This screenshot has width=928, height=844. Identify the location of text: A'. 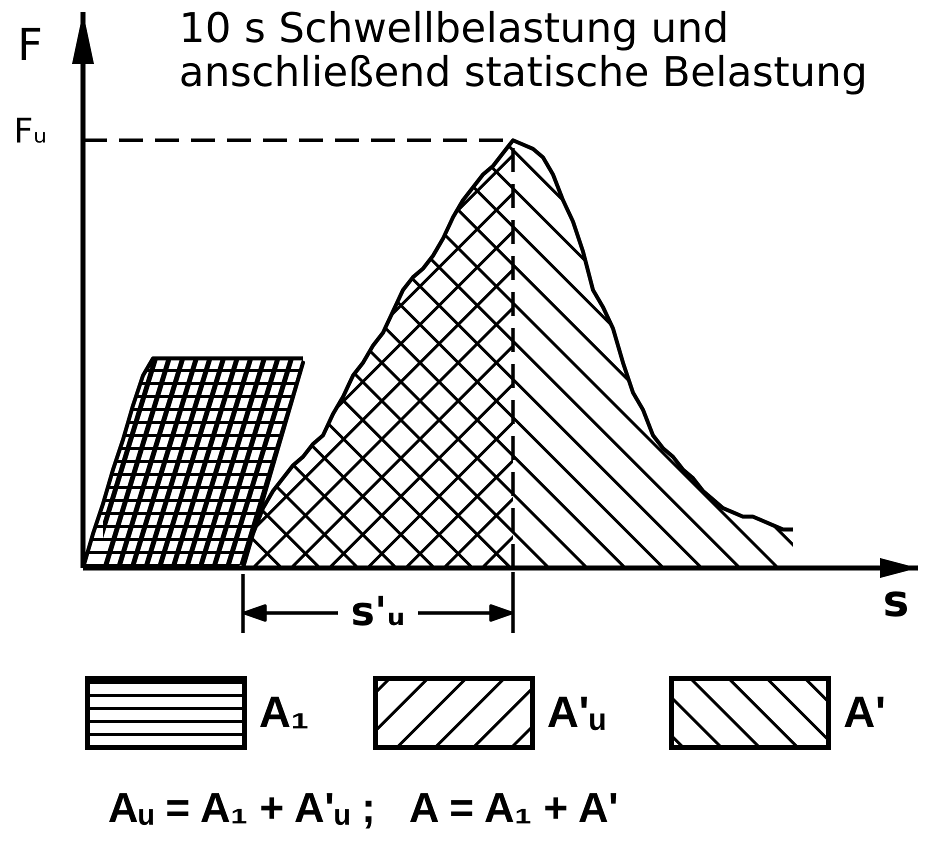
(864, 713).